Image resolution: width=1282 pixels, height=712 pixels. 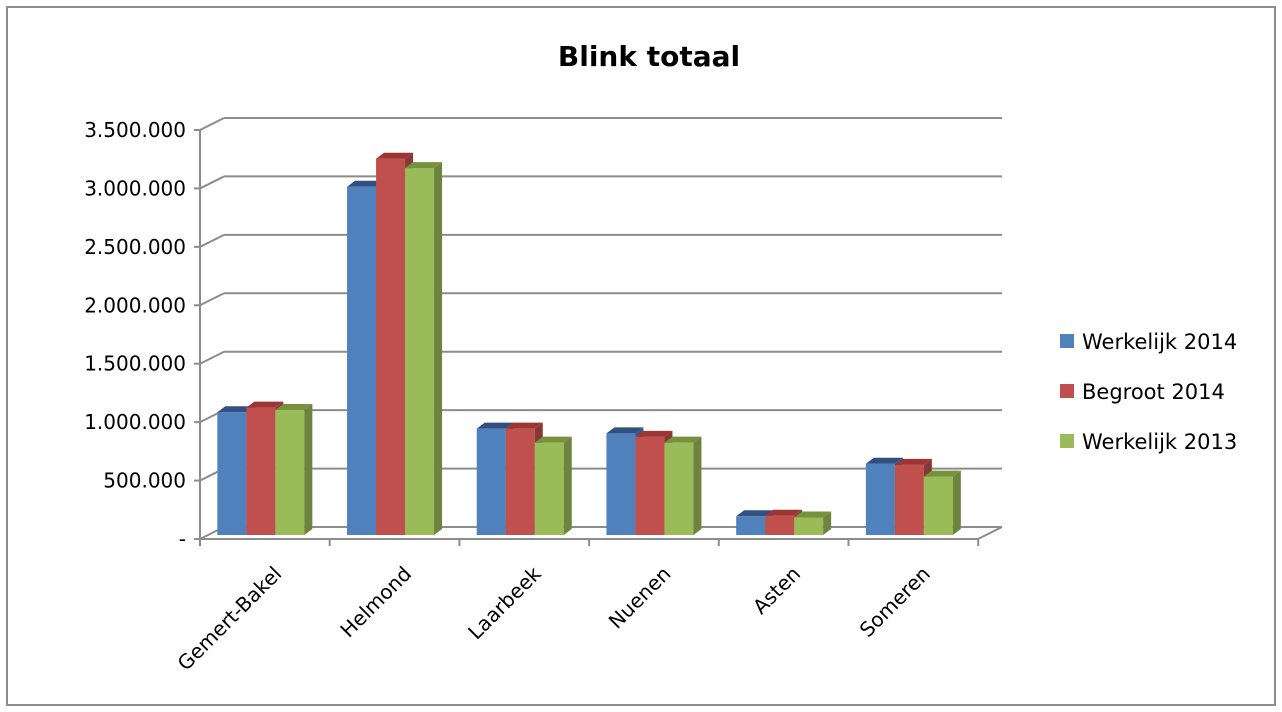 I want to click on y-tick-label: 2.500.000, so click(x=135, y=247).